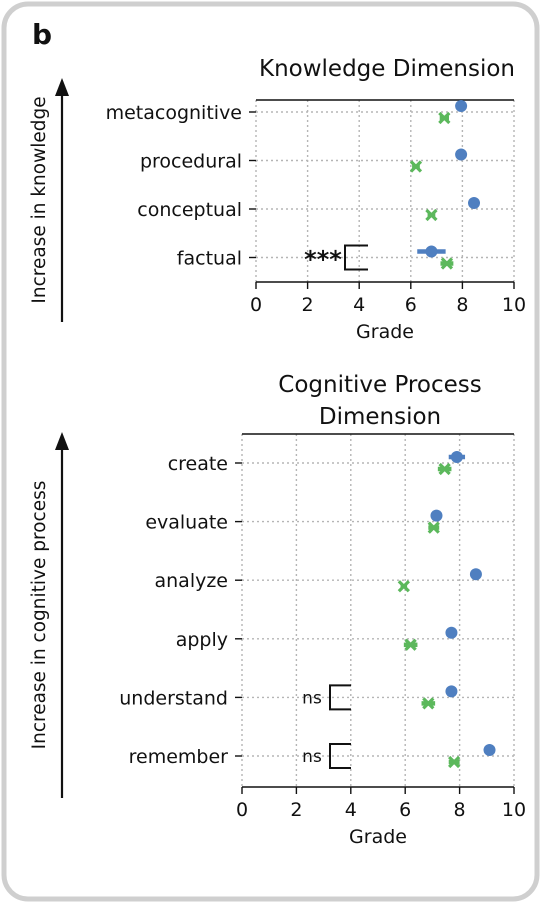 The height and width of the screenshot is (907, 541). What do you see at coordinates (179, 757) in the screenshot?
I see `y-tick-label: remember` at bounding box center [179, 757].